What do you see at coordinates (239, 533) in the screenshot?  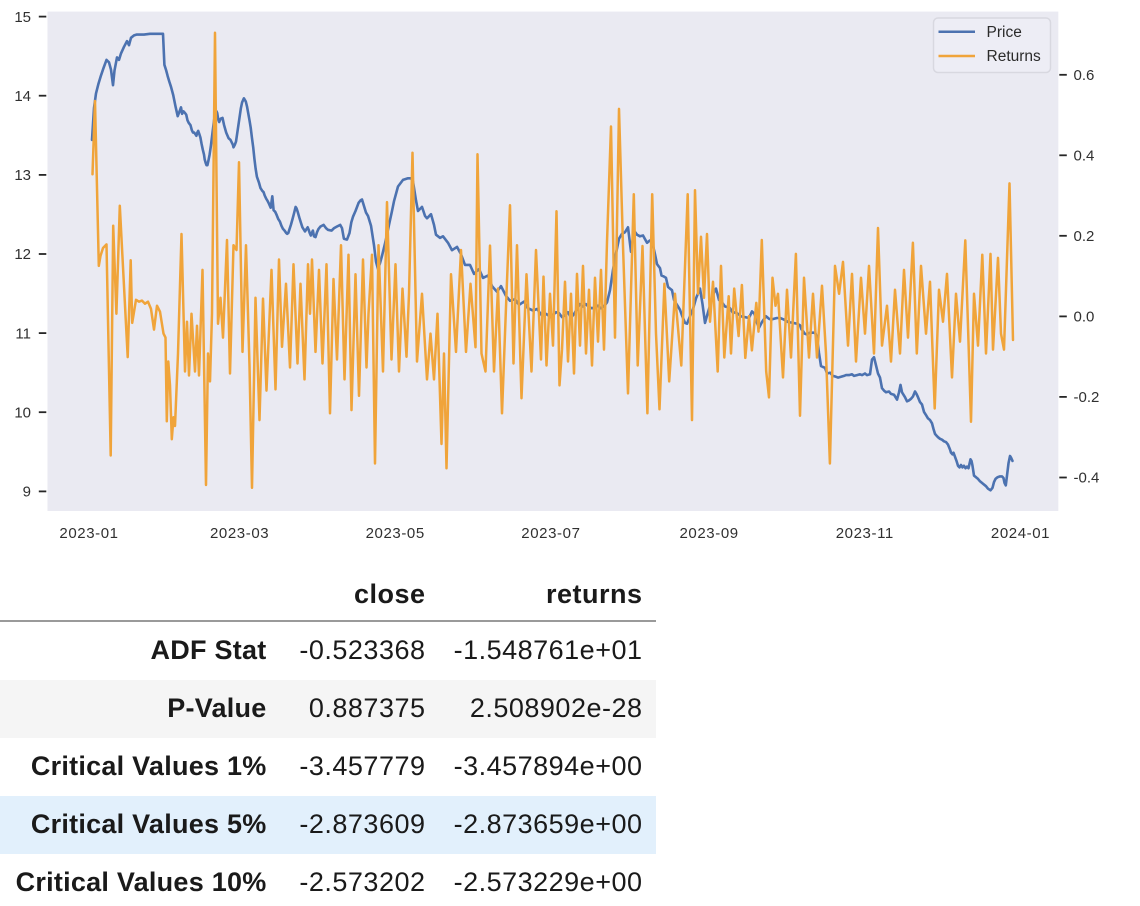 I see `svg-text: 2023-03` at bounding box center [239, 533].